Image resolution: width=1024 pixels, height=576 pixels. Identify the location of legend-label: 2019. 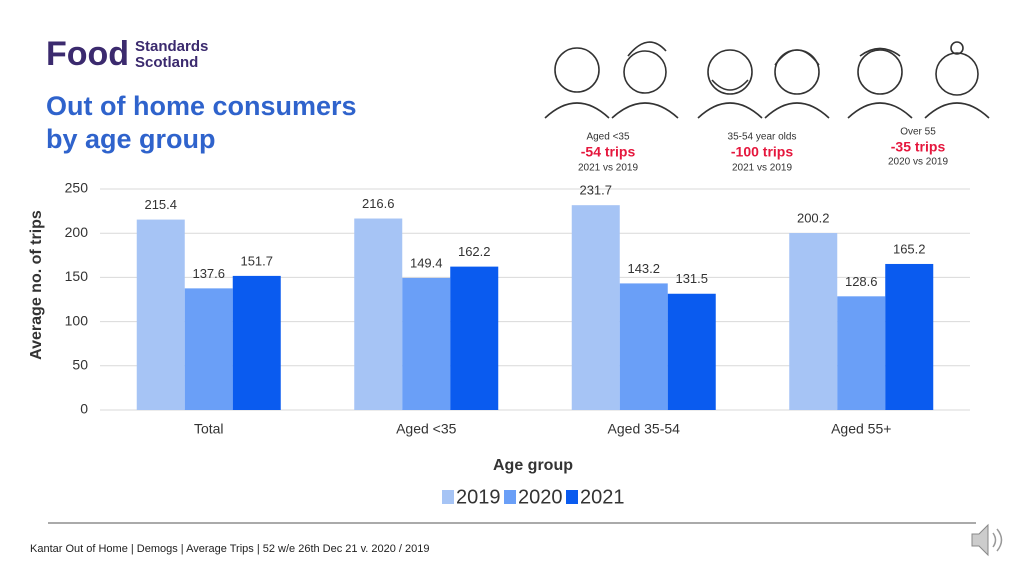
(478, 497).